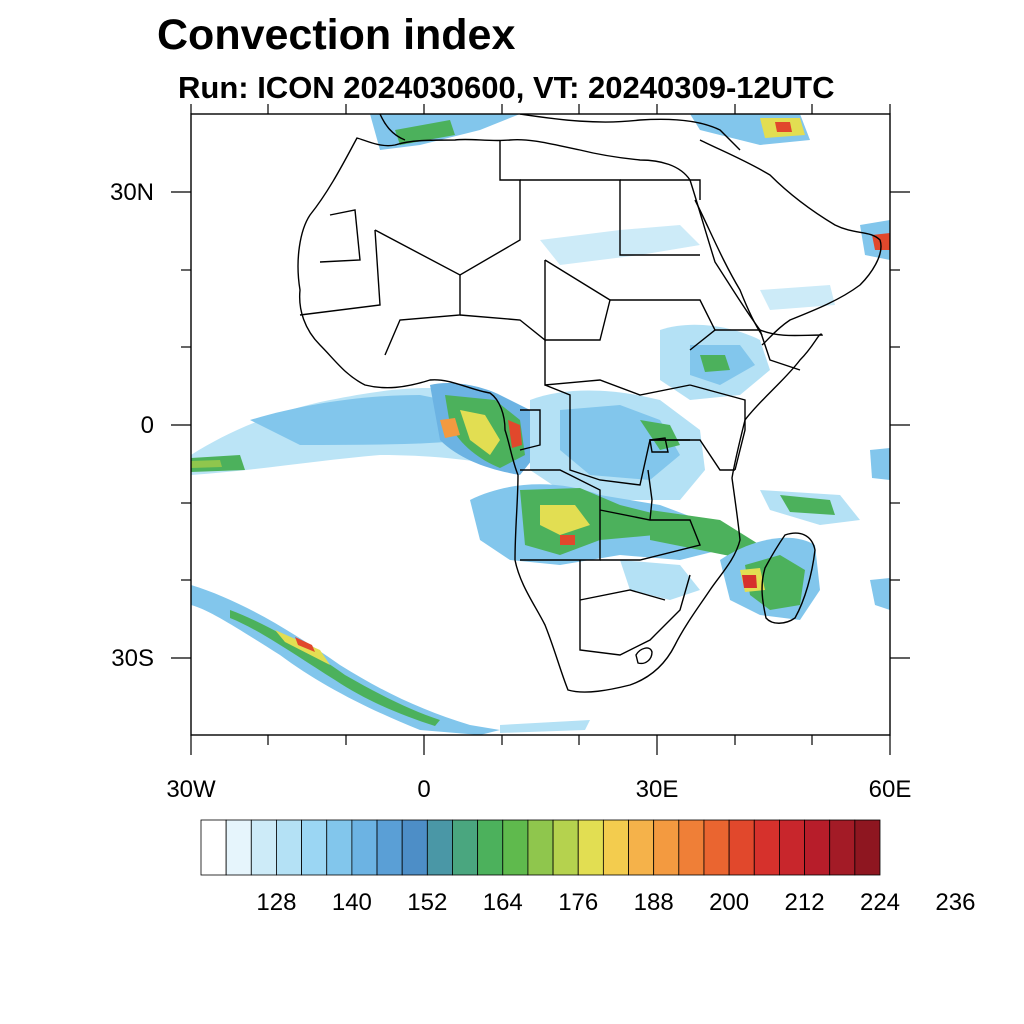  I want to click on field-med-green, so click(425, 132).